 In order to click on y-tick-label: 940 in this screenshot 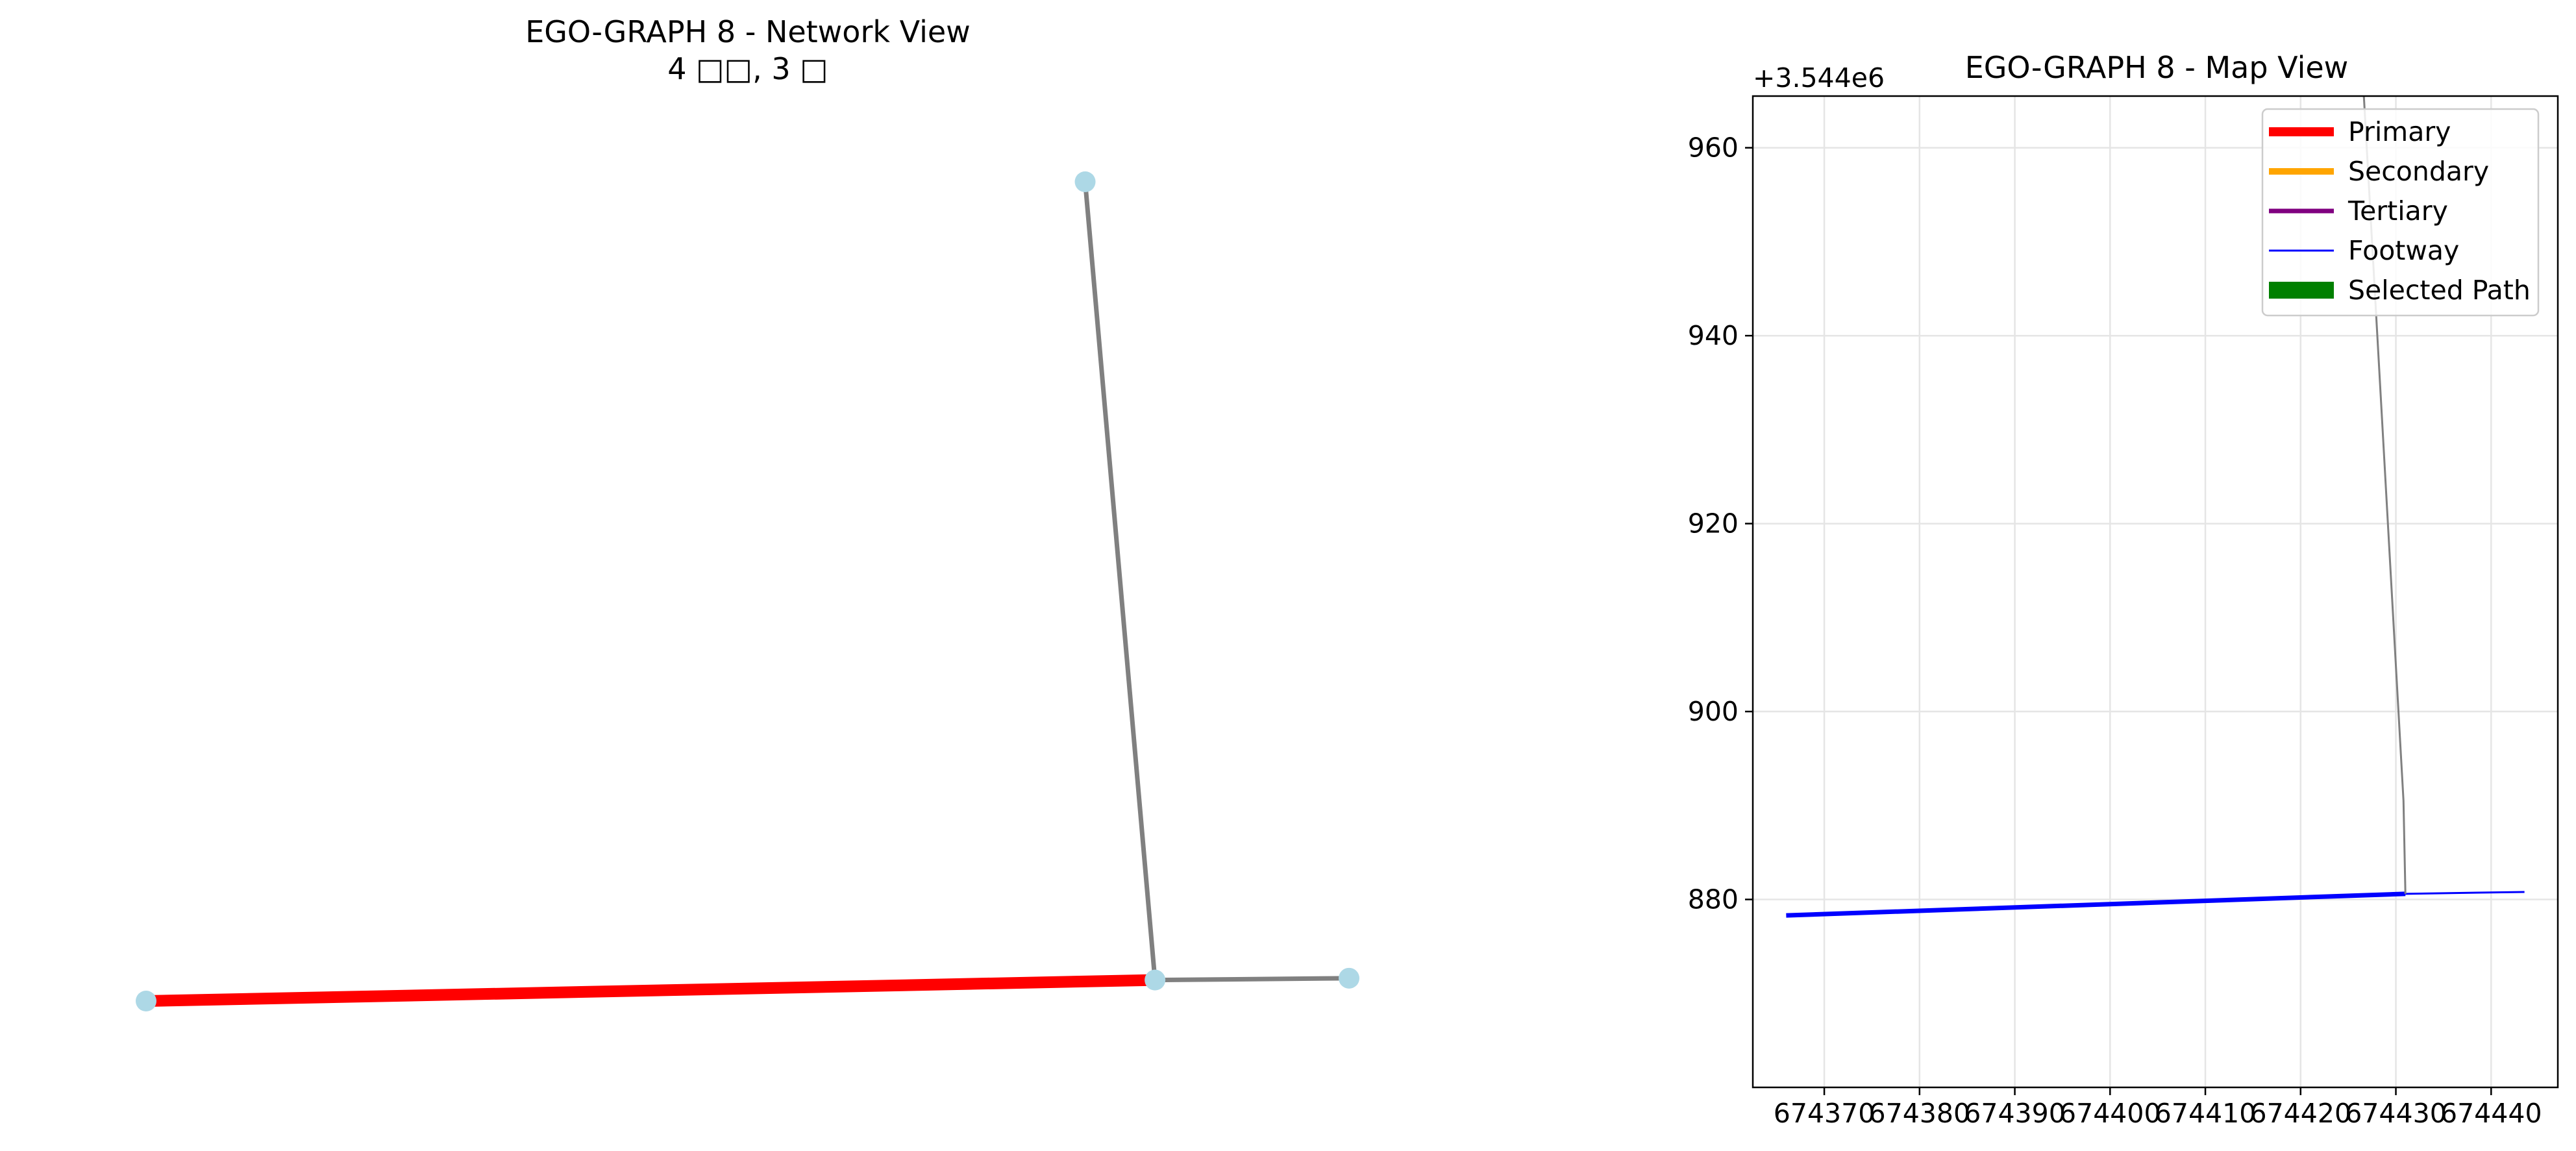, I will do `click(1713, 335)`.